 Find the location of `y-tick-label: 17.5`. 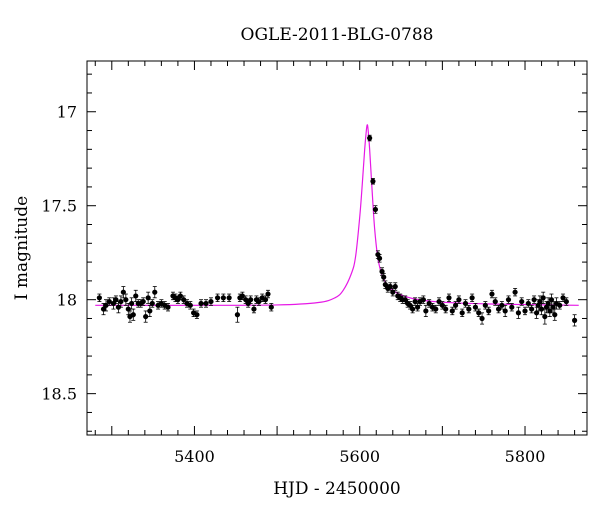

y-tick-label: 17.5 is located at coordinates (59, 206).